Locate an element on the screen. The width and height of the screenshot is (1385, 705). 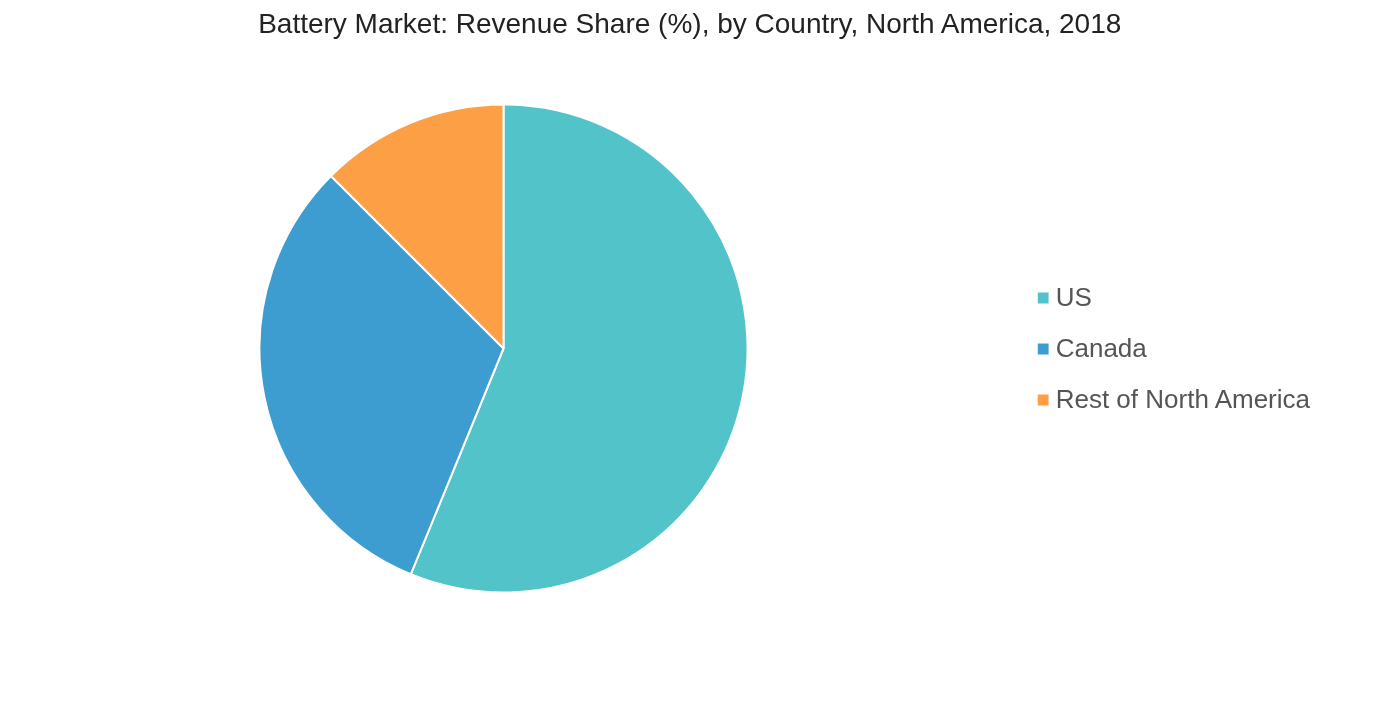
legend-label: Canada is located at coordinates (1101, 348).